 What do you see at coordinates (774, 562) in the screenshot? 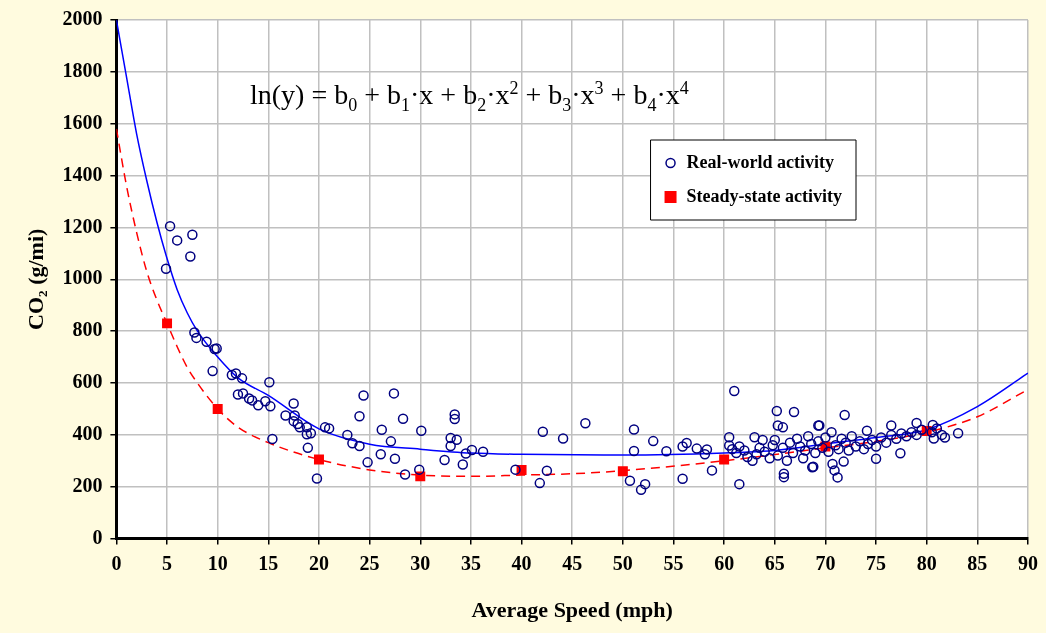
I see `x-tick-label: 65` at bounding box center [774, 562].